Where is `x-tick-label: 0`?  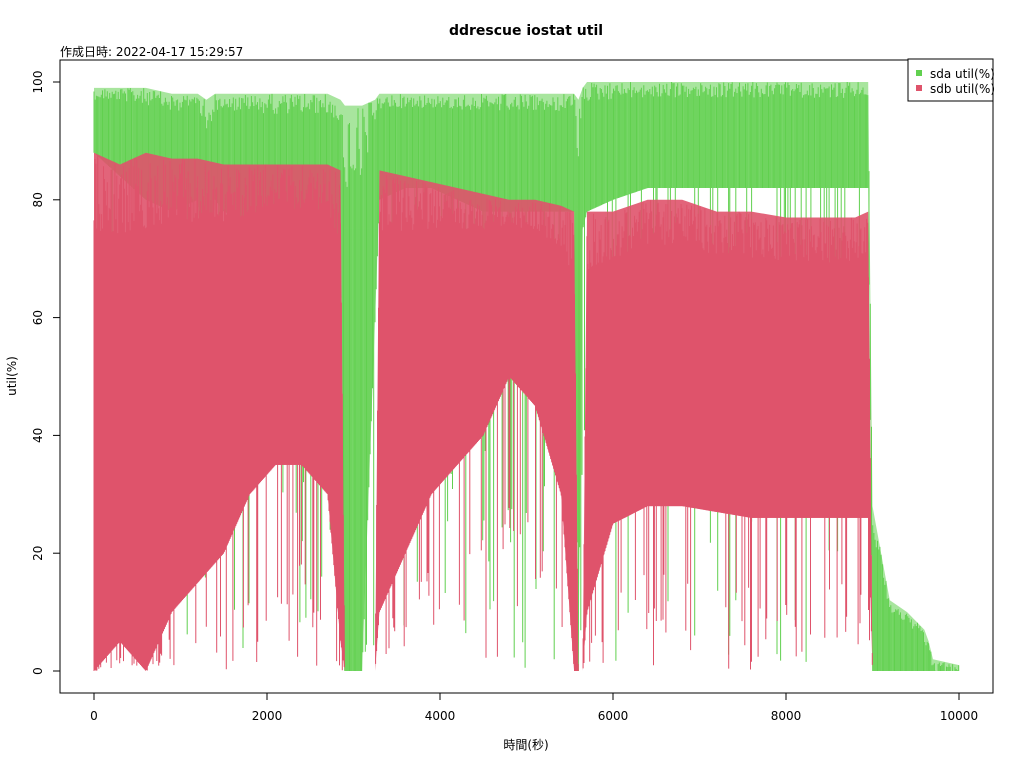 x-tick-label: 0 is located at coordinates (94, 716).